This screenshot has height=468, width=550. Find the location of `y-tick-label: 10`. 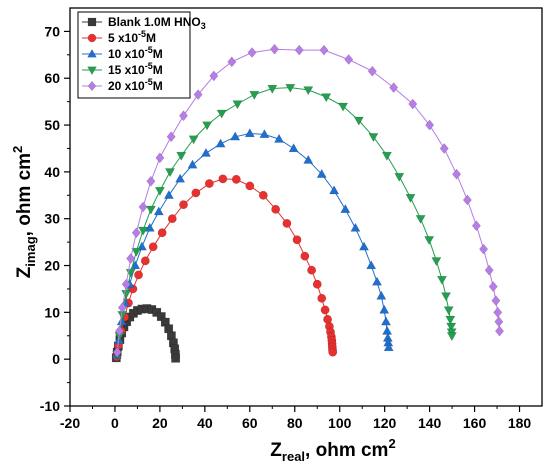

y-tick-label: 10 is located at coordinates (52, 312).